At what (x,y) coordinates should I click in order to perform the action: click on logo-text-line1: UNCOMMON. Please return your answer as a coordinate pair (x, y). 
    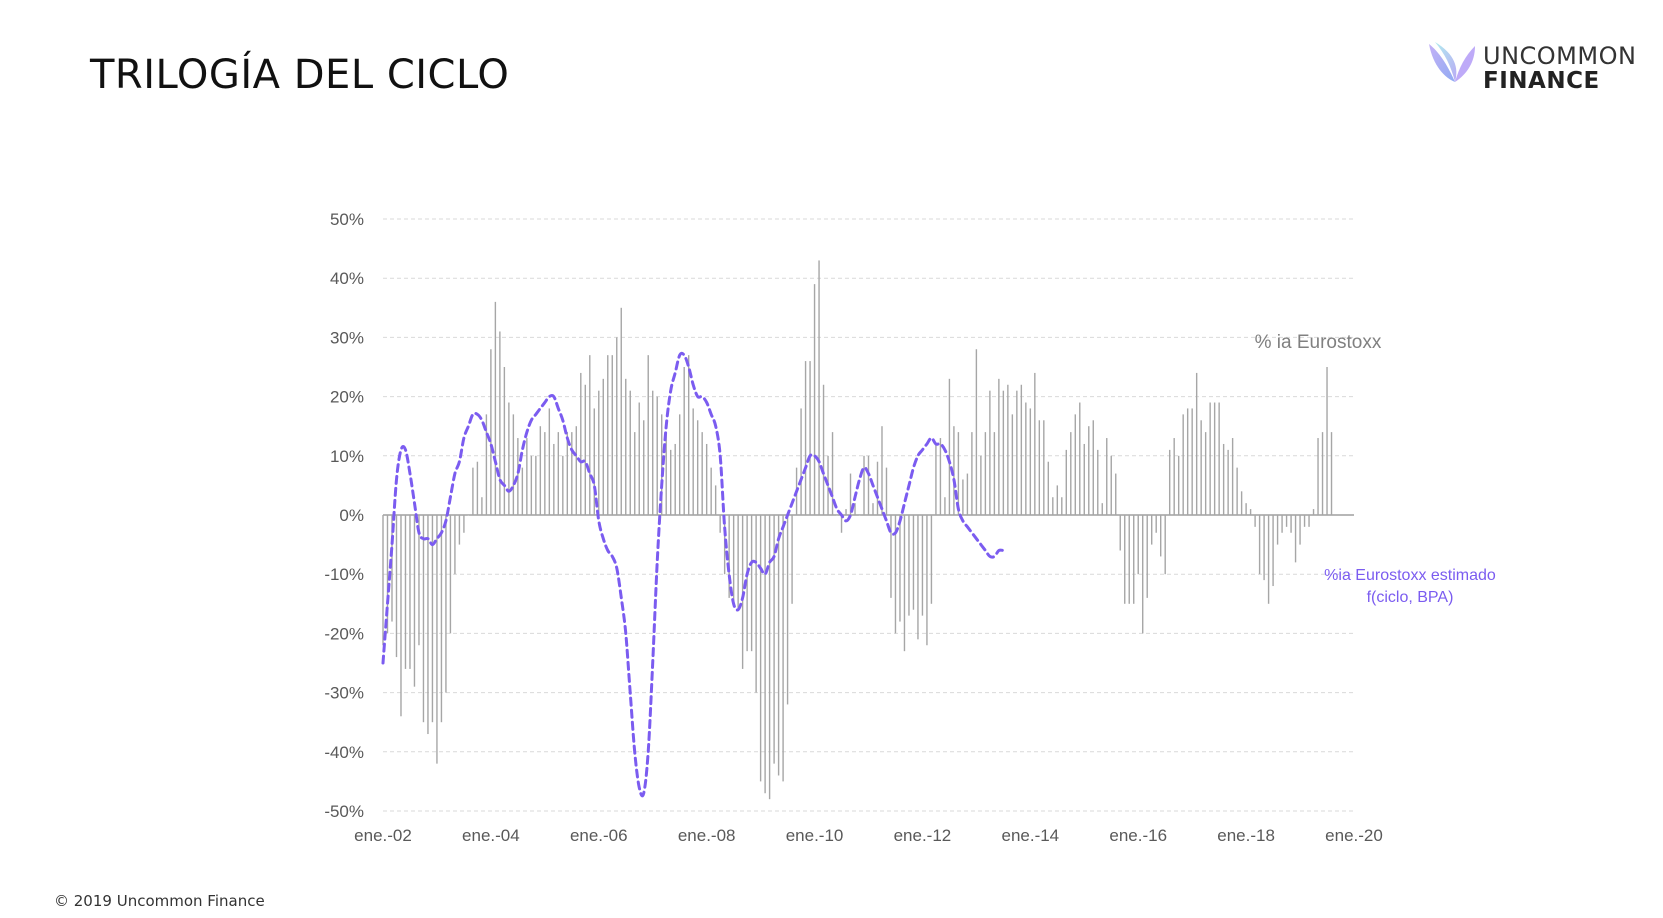
    Looking at the image, I should click on (1560, 56).